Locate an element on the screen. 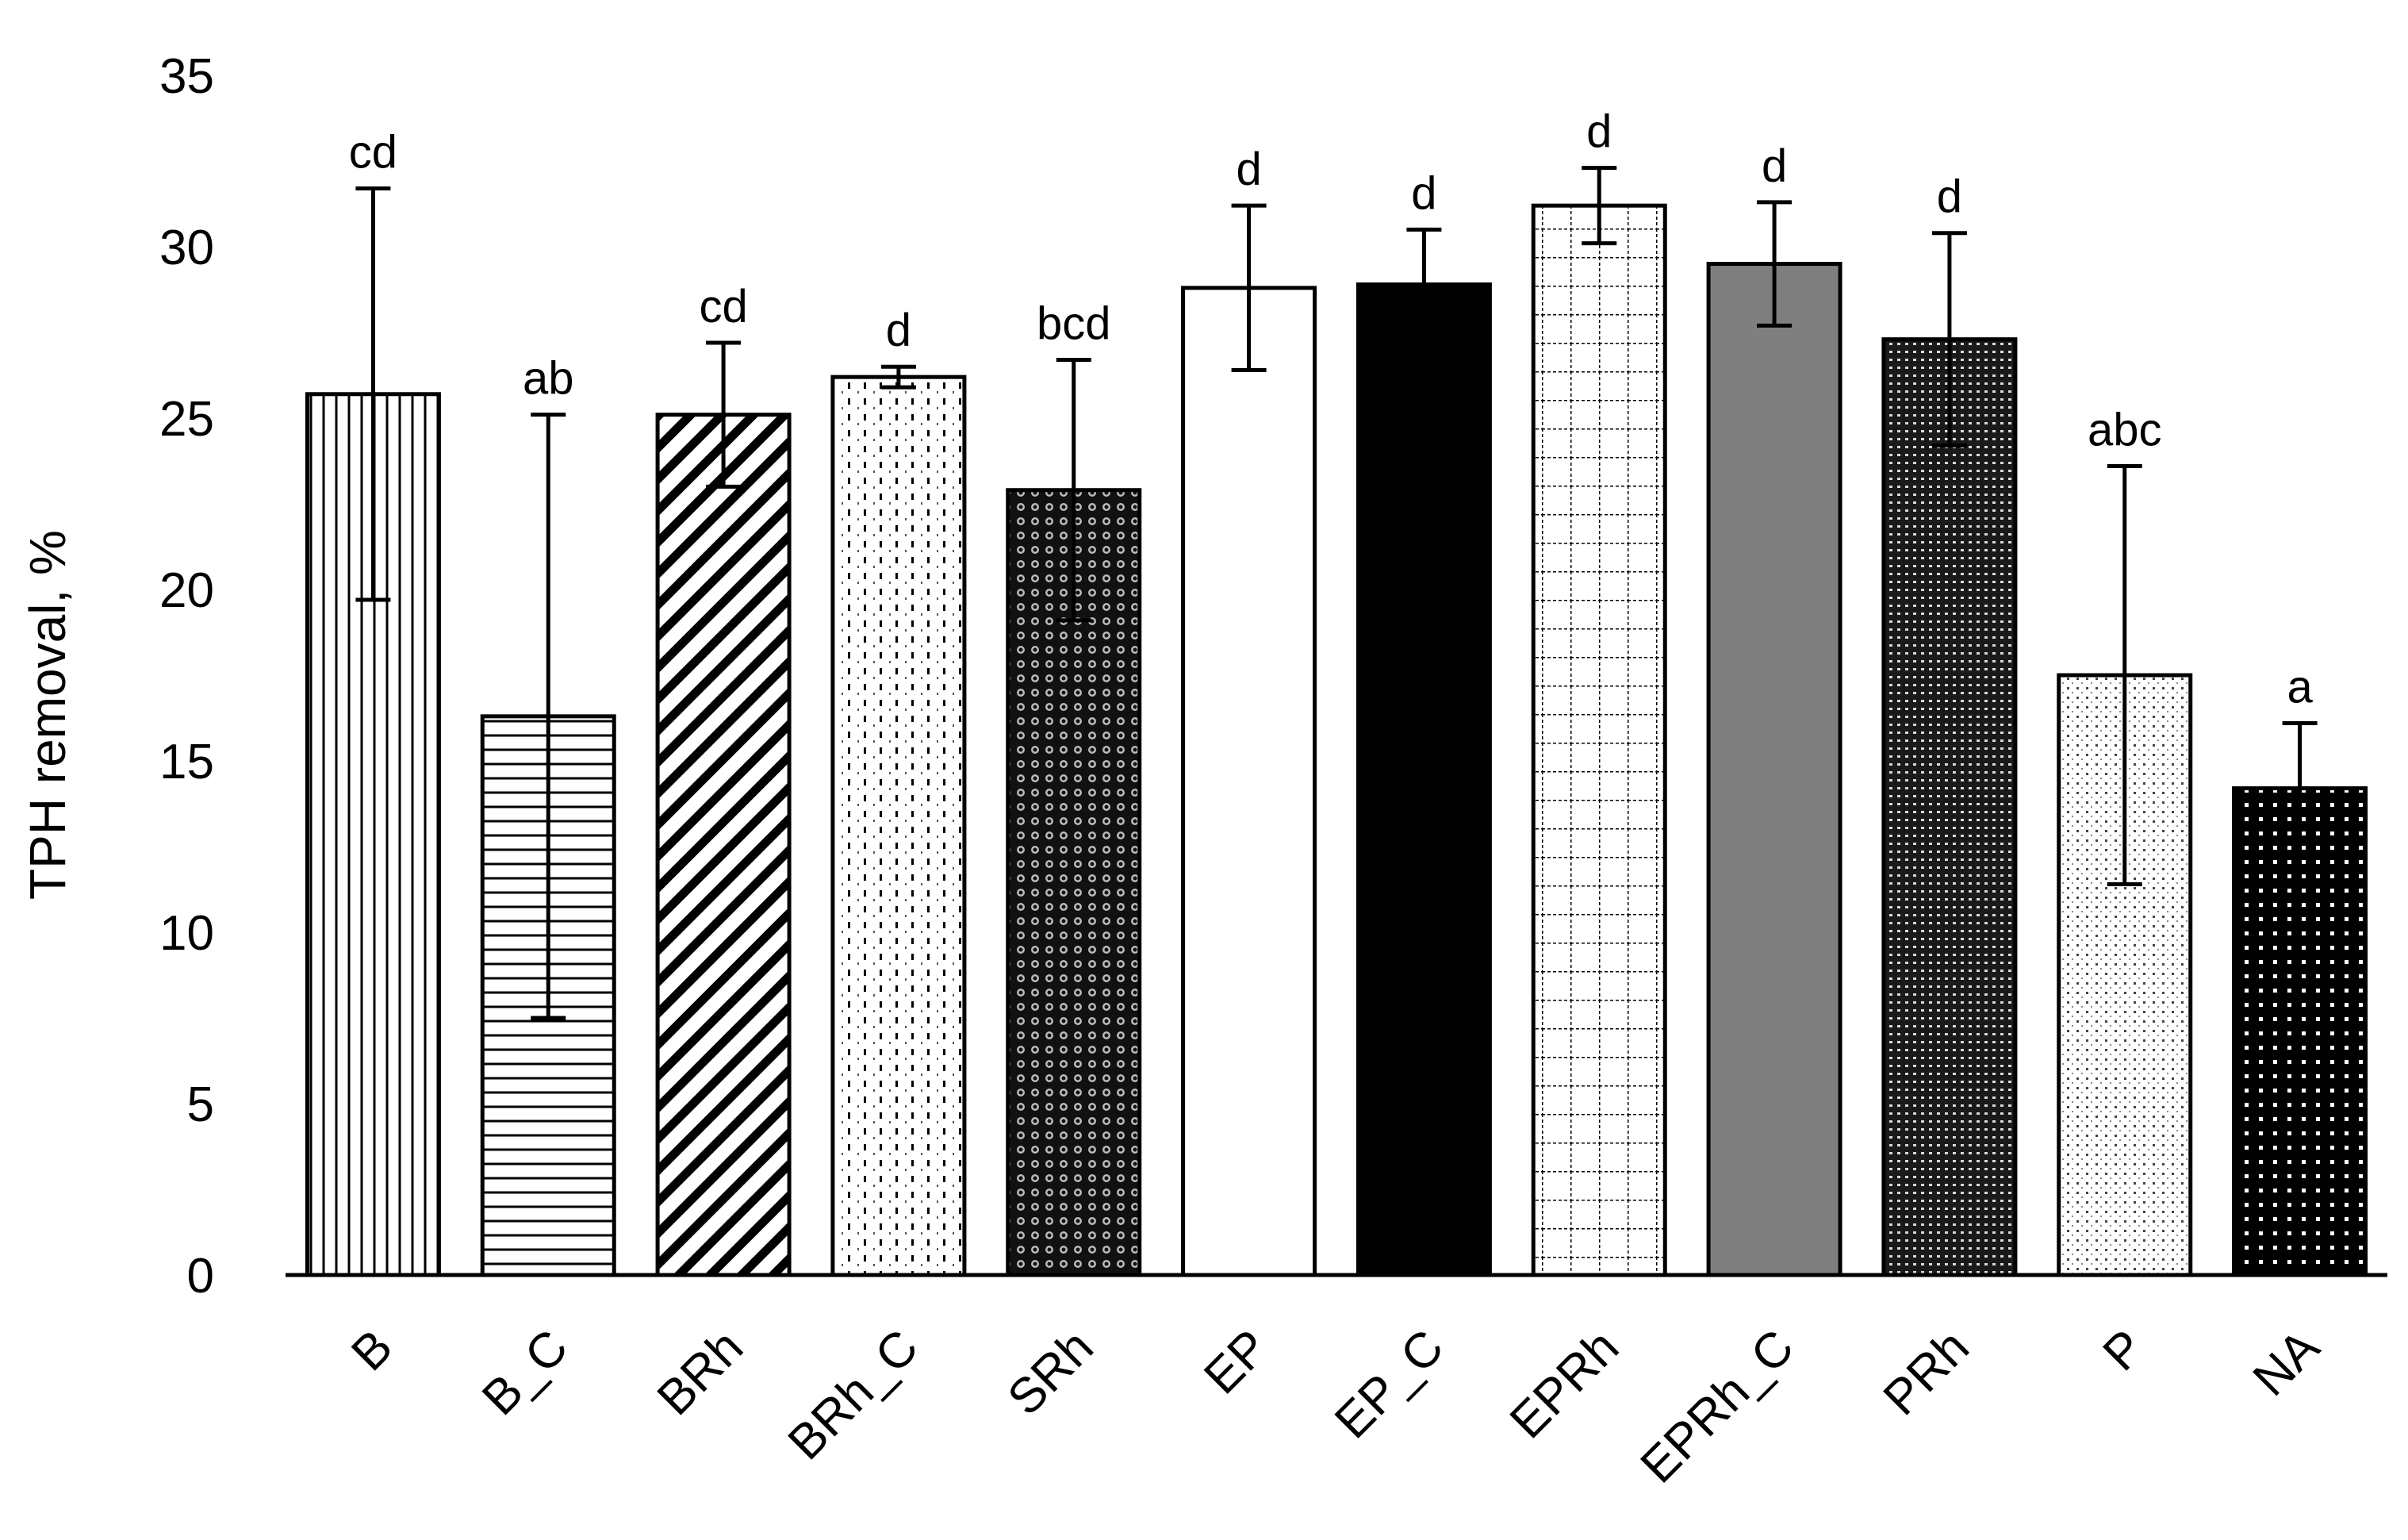 This screenshot has width=2408, height=1540. error-bar-p is located at coordinates (2124, 675).